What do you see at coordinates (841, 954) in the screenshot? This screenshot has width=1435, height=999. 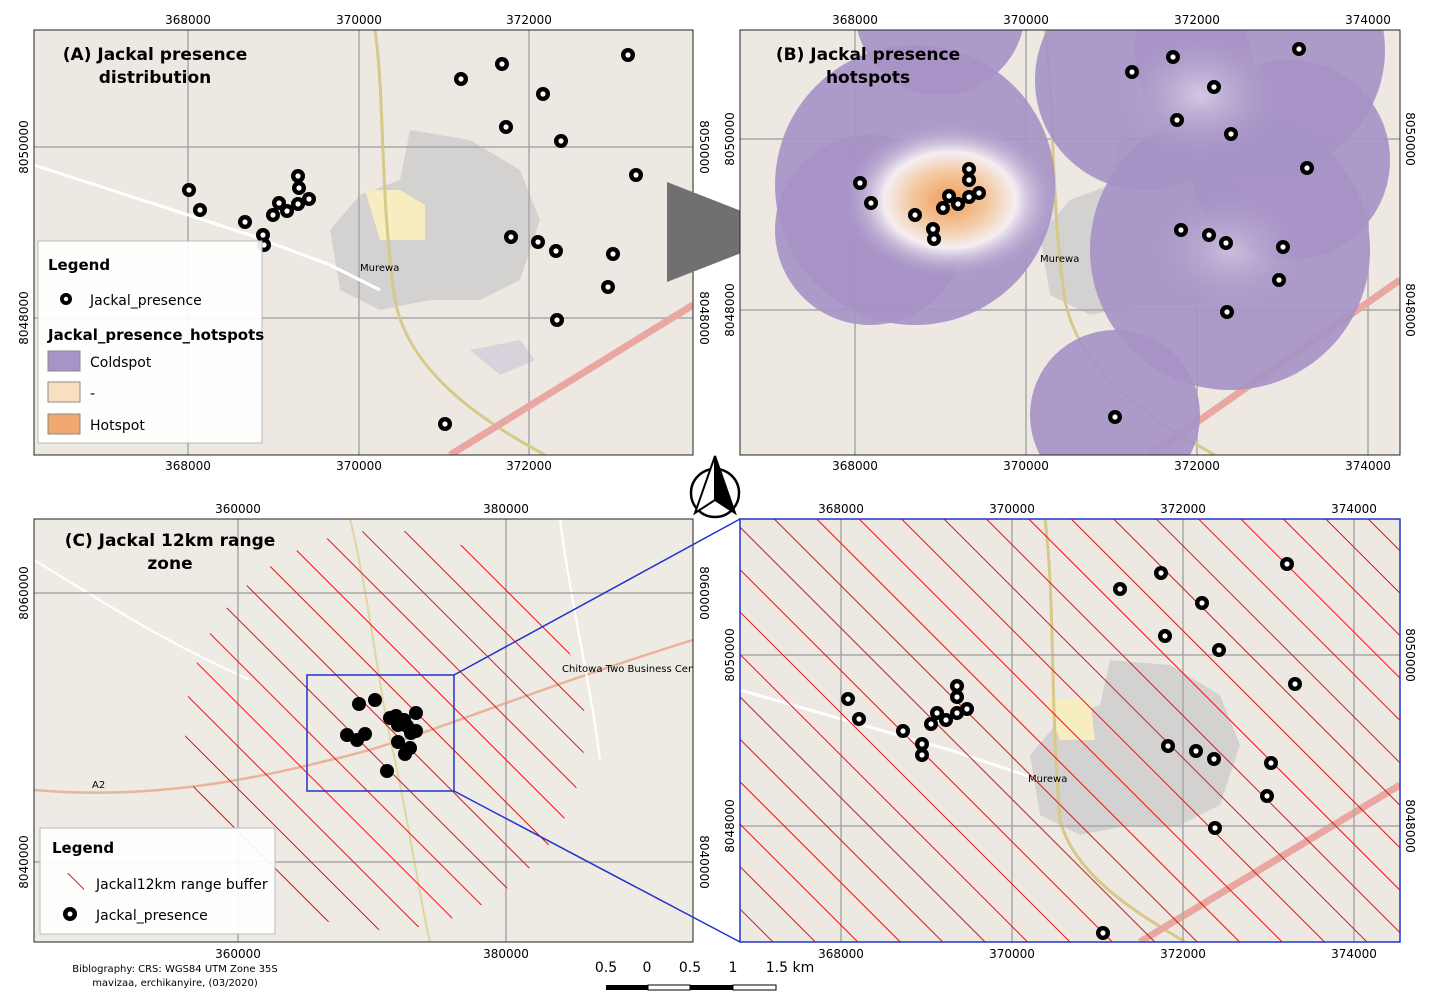 I see `panel-d-xtick-bottom-1: 368000` at bounding box center [841, 954].